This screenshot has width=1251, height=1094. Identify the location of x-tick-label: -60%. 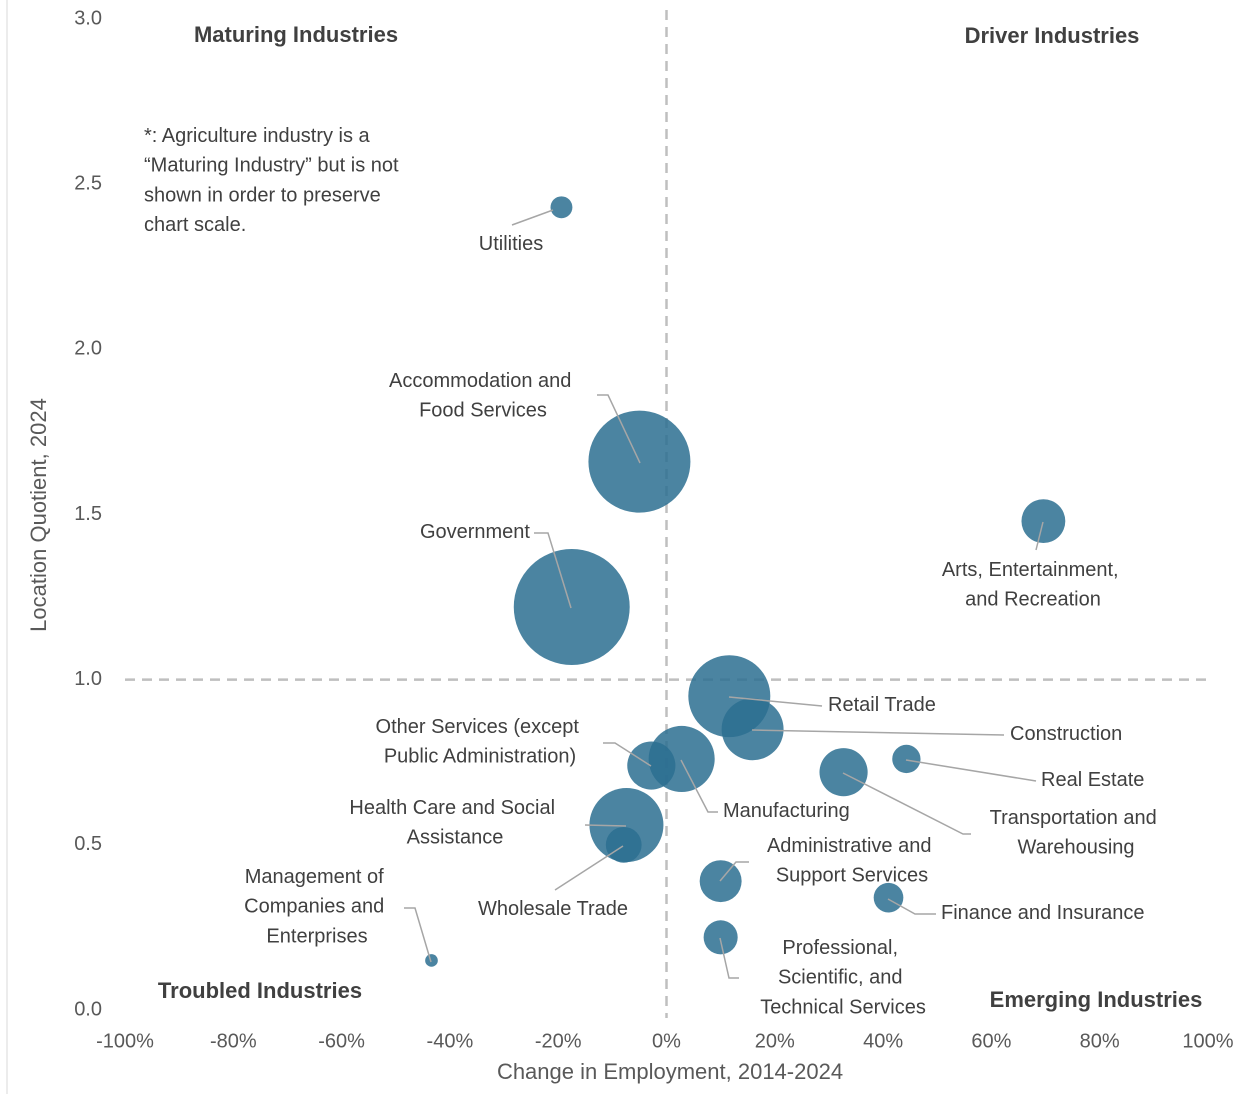
(341, 1041).